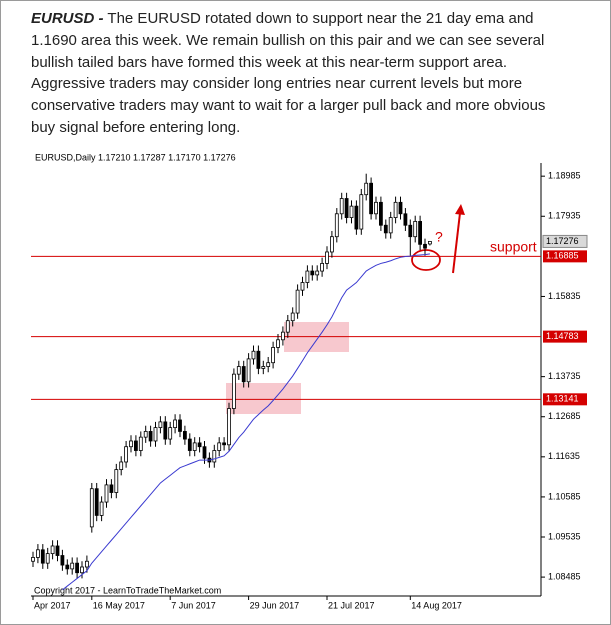  Describe the element at coordinates (193, 605) in the screenshot. I see `x-tick-label: 7 Jun 2017` at that location.